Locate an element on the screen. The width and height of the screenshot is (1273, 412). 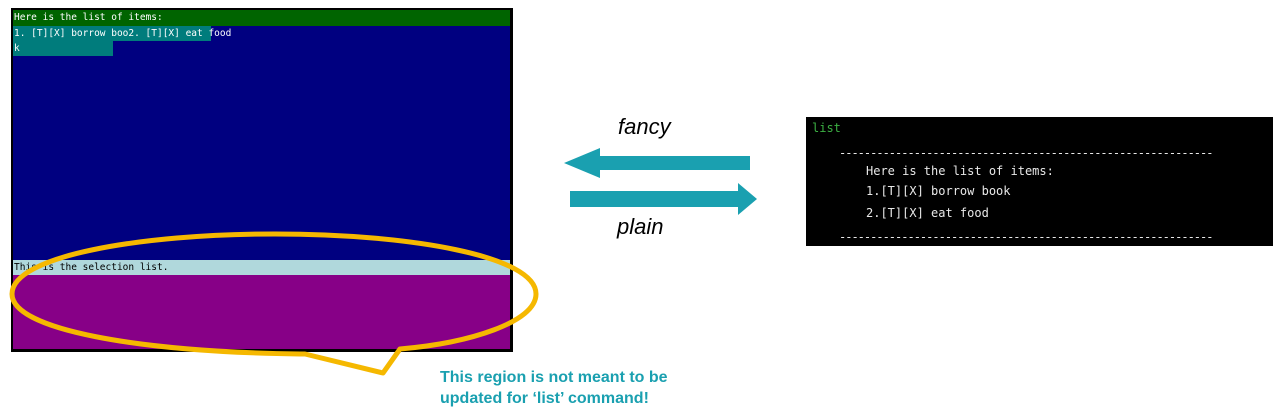
list-item-2: 2.[T][X] eat food is located at coordinates (927, 213).